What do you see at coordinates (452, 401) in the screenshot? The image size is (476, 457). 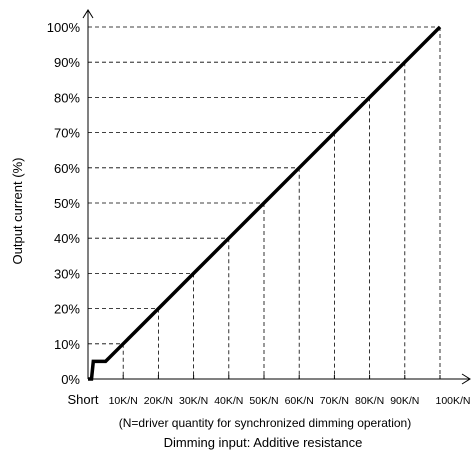 I see `x-tick-label: 100K/N` at bounding box center [452, 401].